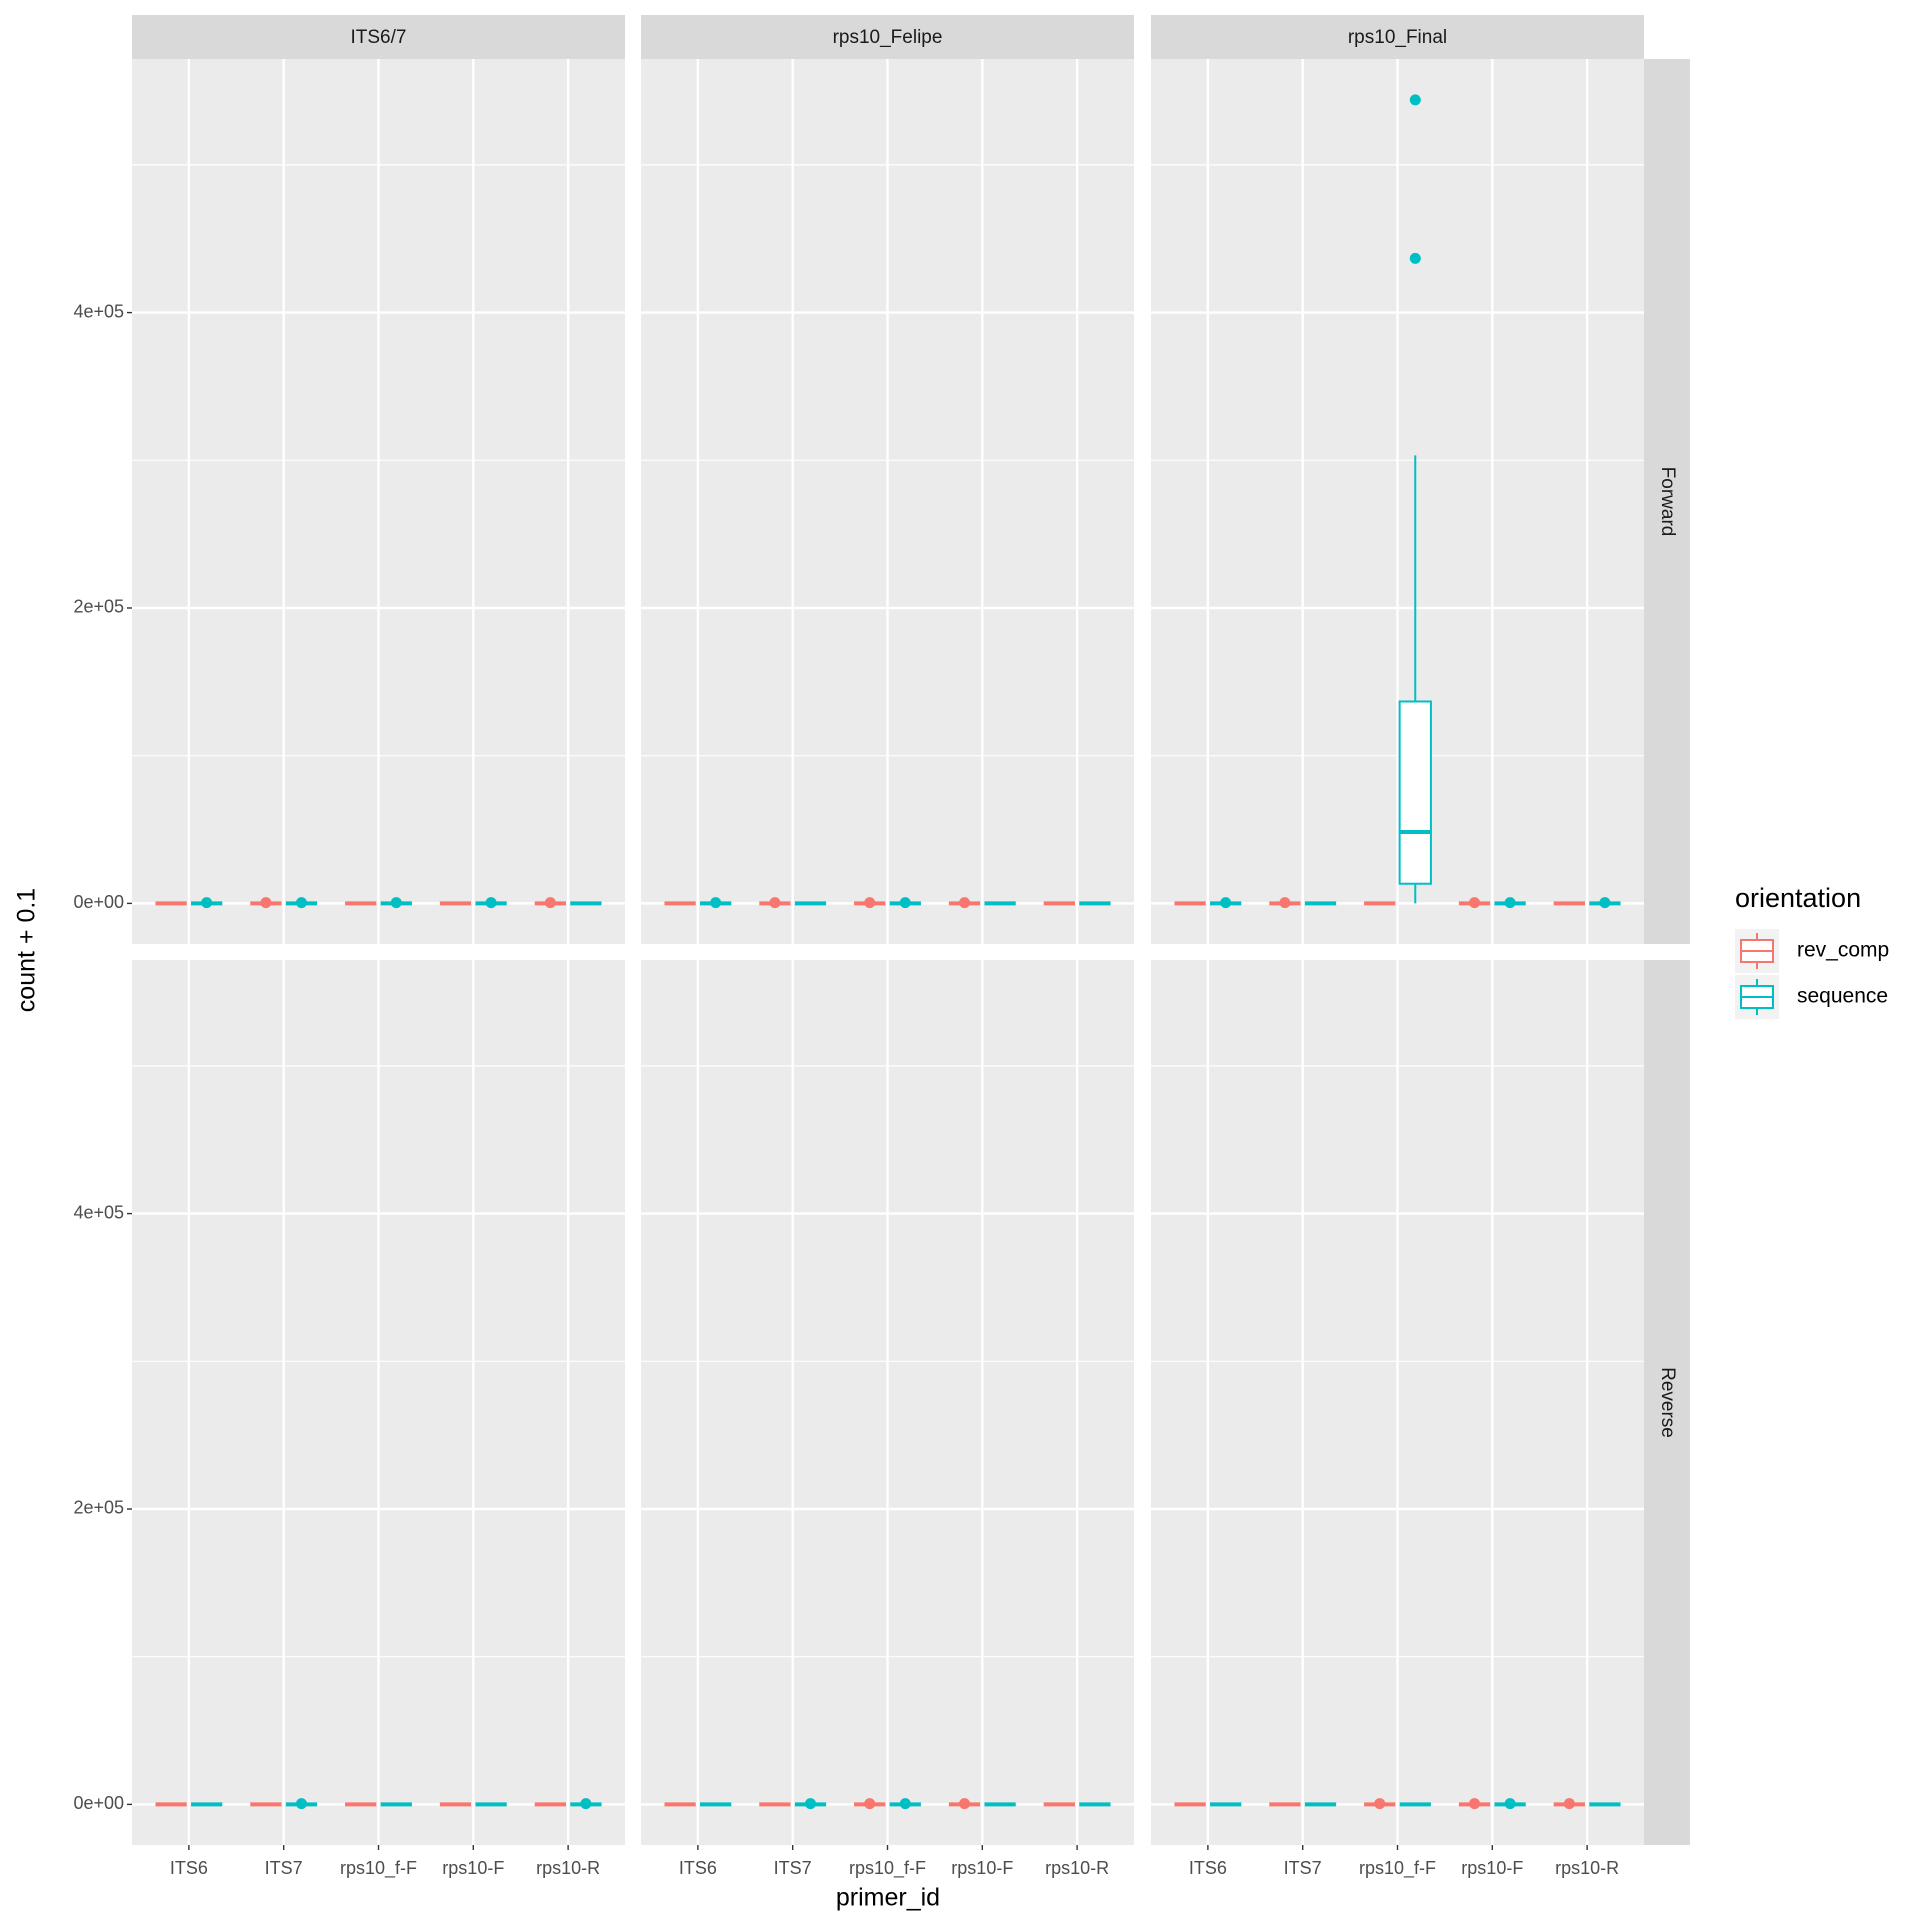  What do you see at coordinates (1843, 950) in the screenshot?
I see `legend-label: rev_comp` at bounding box center [1843, 950].